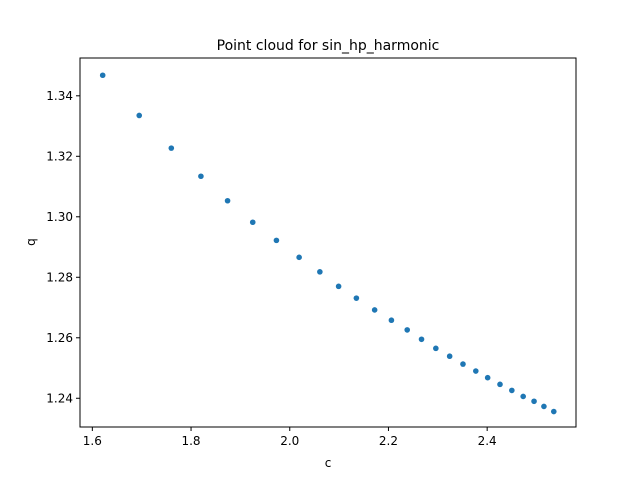  What do you see at coordinates (388, 441) in the screenshot?
I see `x-tick-label-3: 2.2` at bounding box center [388, 441].